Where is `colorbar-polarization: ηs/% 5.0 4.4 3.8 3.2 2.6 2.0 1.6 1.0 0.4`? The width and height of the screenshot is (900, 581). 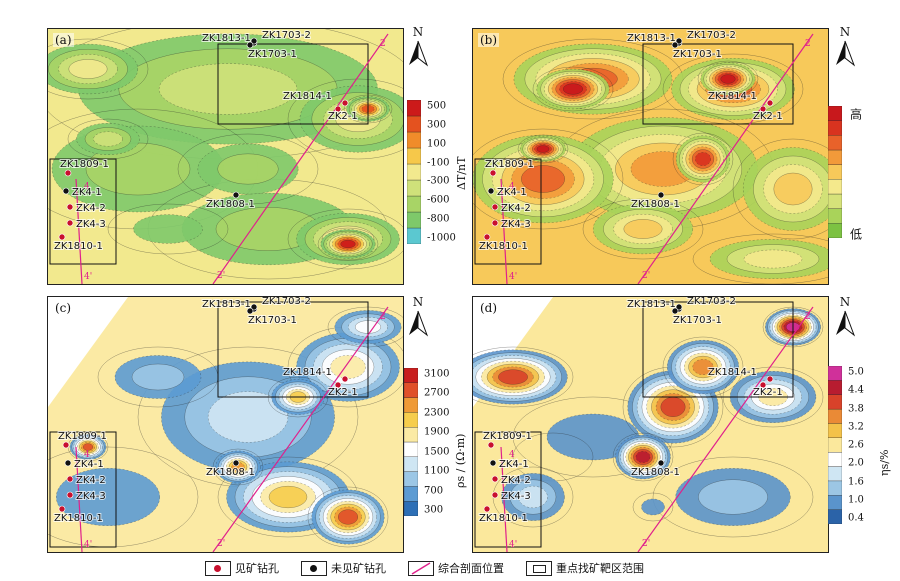
colorbar-polarization: ηs/% 5.0 4.4 3.8 3.2 2.6 2.0 1.6 1.0 0.4 is located at coordinates (860, 445).